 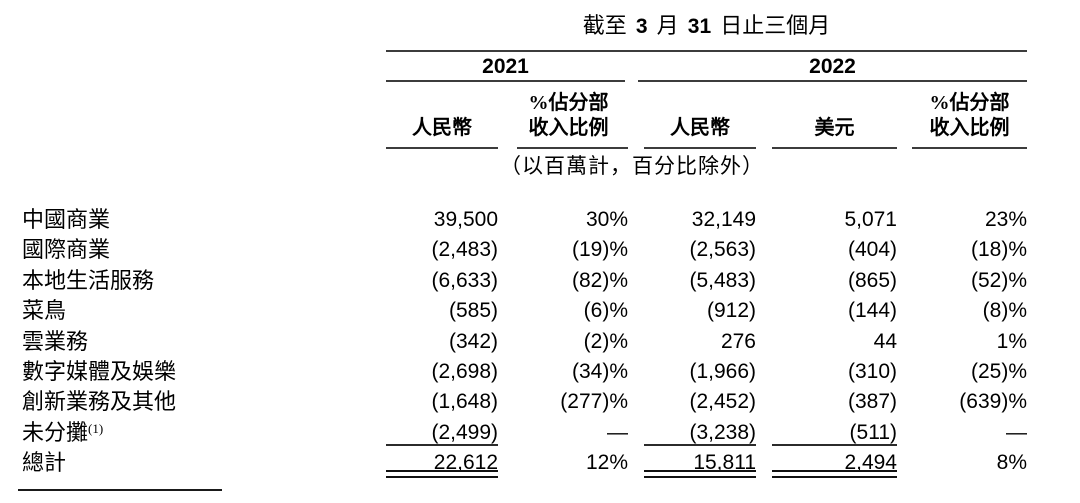 I want to click on footnote-separator-rule, so click(x=120, y=490).